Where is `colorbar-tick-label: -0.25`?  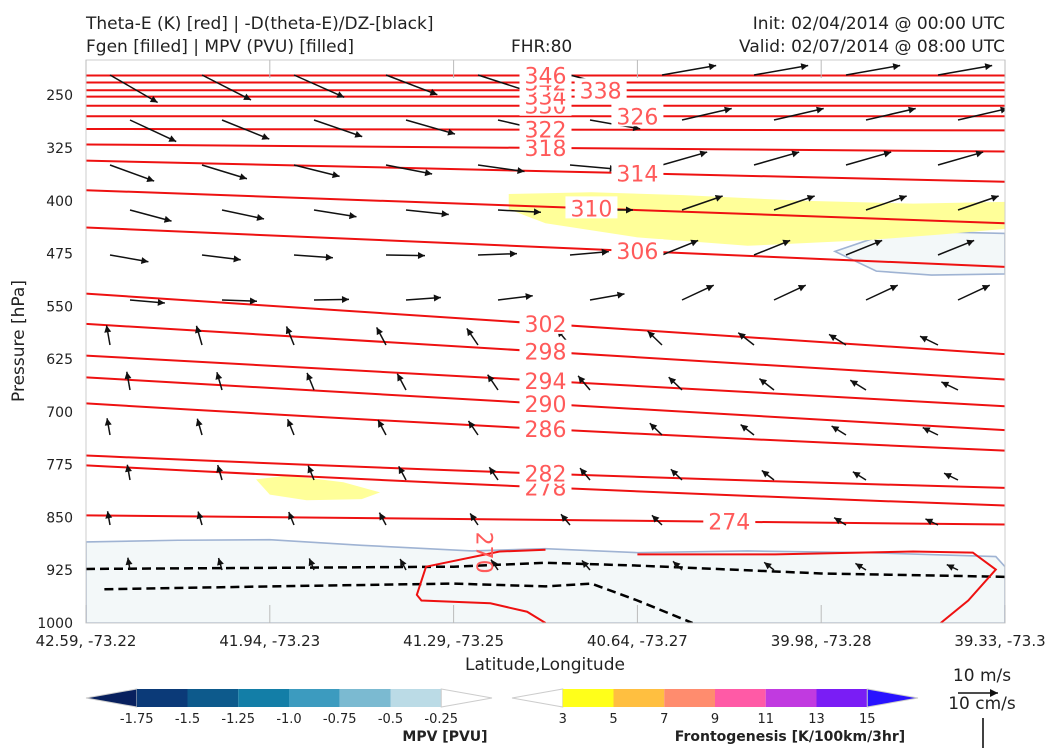
colorbar-tick-label: -0.25 is located at coordinates (441, 719).